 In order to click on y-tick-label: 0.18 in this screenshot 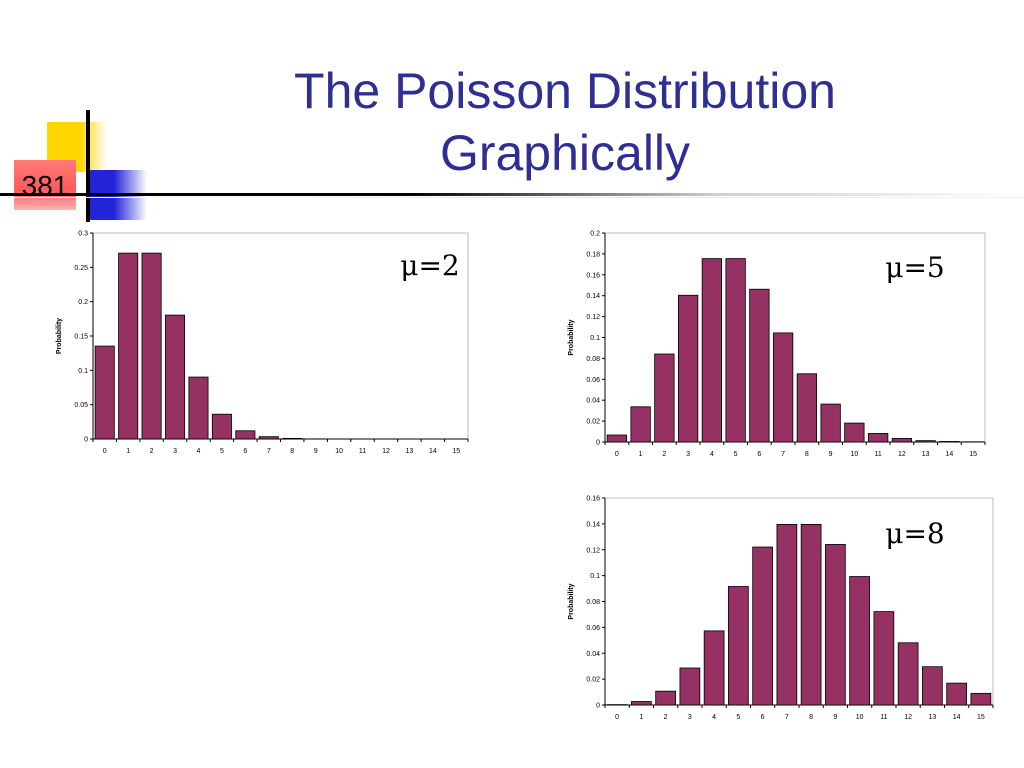, I will do `click(593, 254)`.